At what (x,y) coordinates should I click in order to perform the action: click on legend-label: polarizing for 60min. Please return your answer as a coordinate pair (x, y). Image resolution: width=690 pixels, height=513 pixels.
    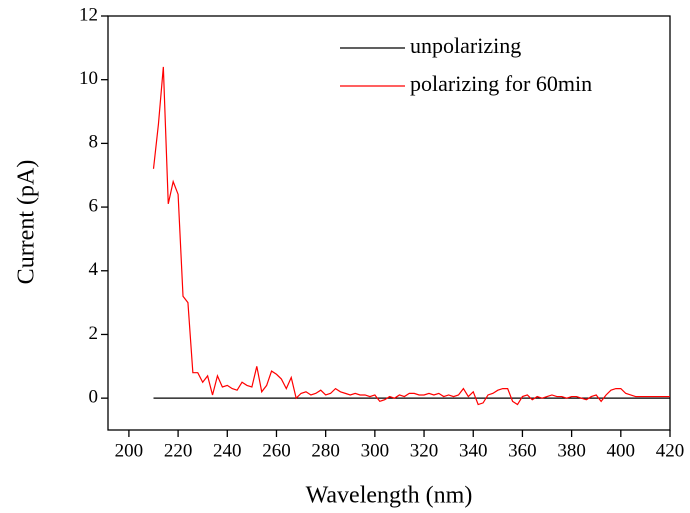
    Looking at the image, I should click on (501, 83).